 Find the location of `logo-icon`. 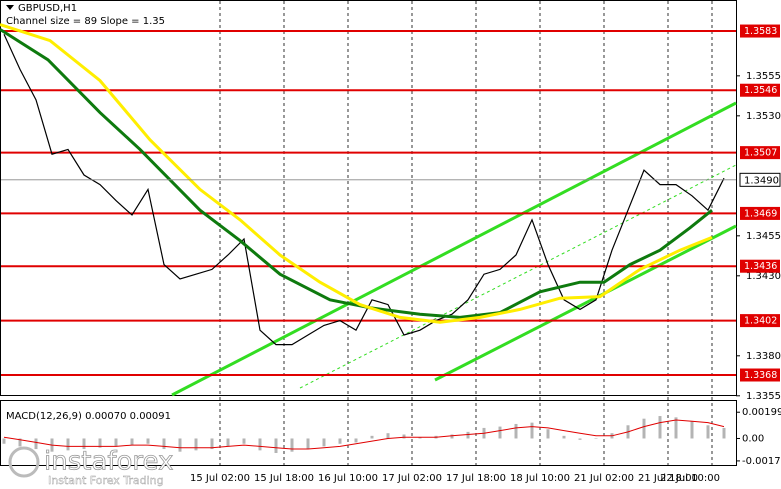

logo-icon is located at coordinates (24, 462).